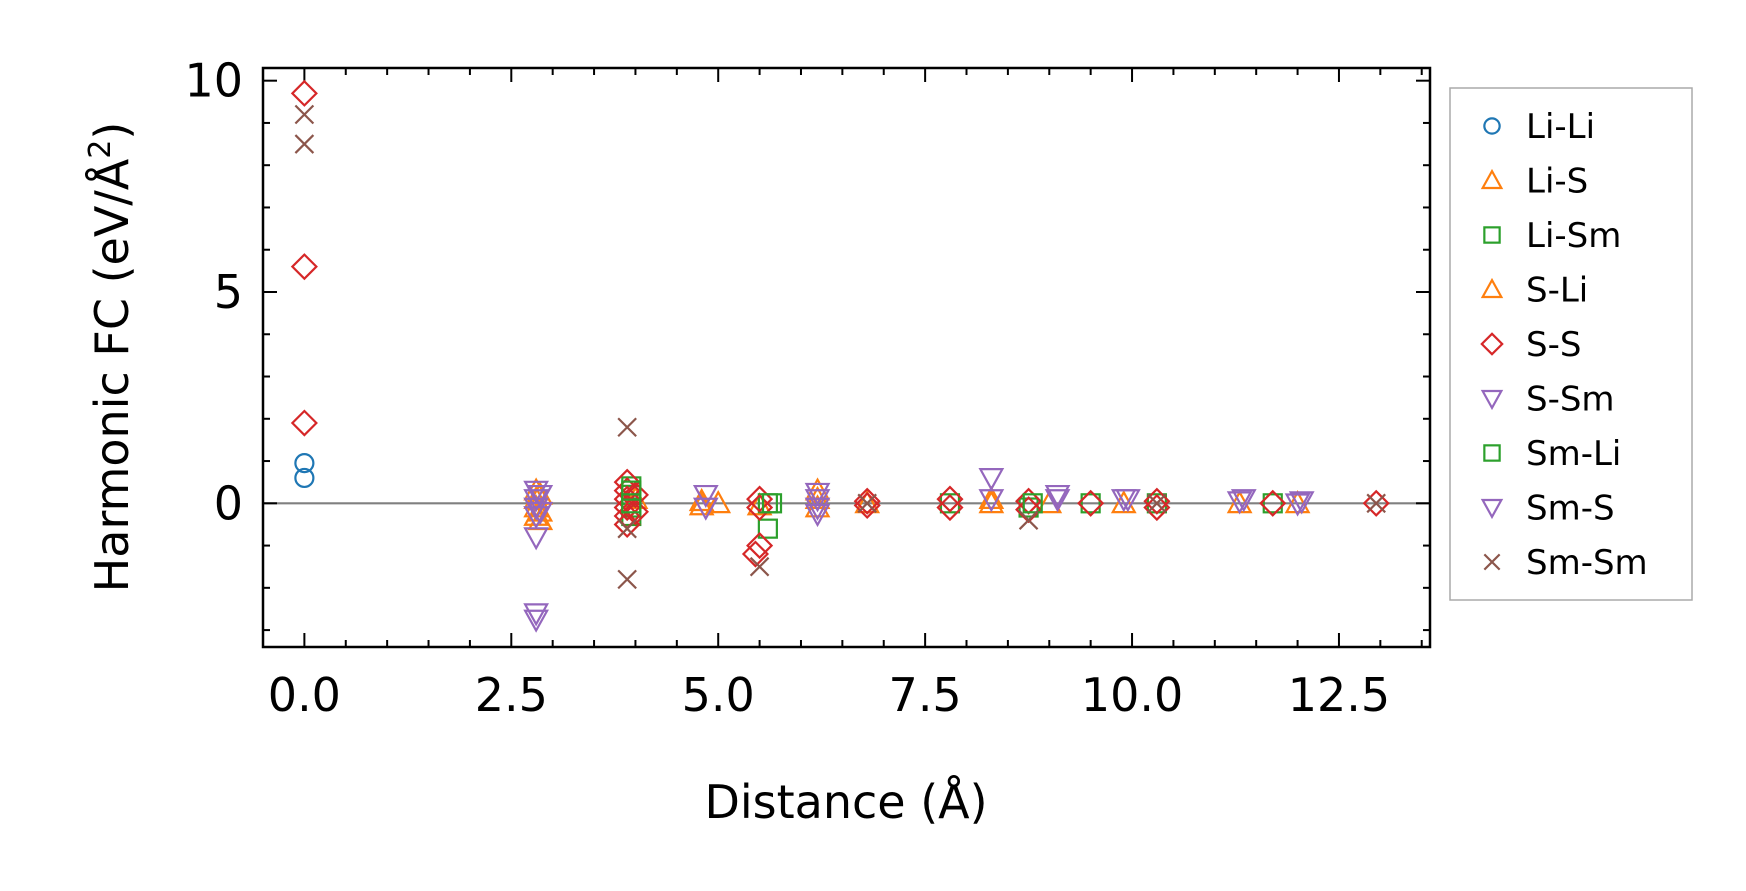 The width and height of the screenshot is (1746, 891). I want to click on legend-item-li-sm: Li-Sm, so click(1552, 236).